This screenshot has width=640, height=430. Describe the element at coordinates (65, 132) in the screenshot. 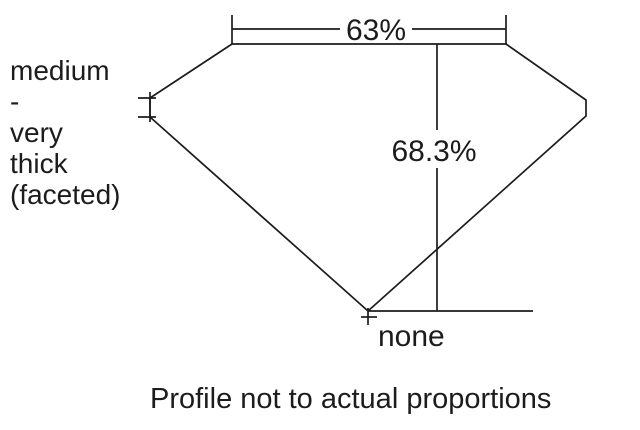

I see `girdle-label: medium - very thick (faceted)` at that location.